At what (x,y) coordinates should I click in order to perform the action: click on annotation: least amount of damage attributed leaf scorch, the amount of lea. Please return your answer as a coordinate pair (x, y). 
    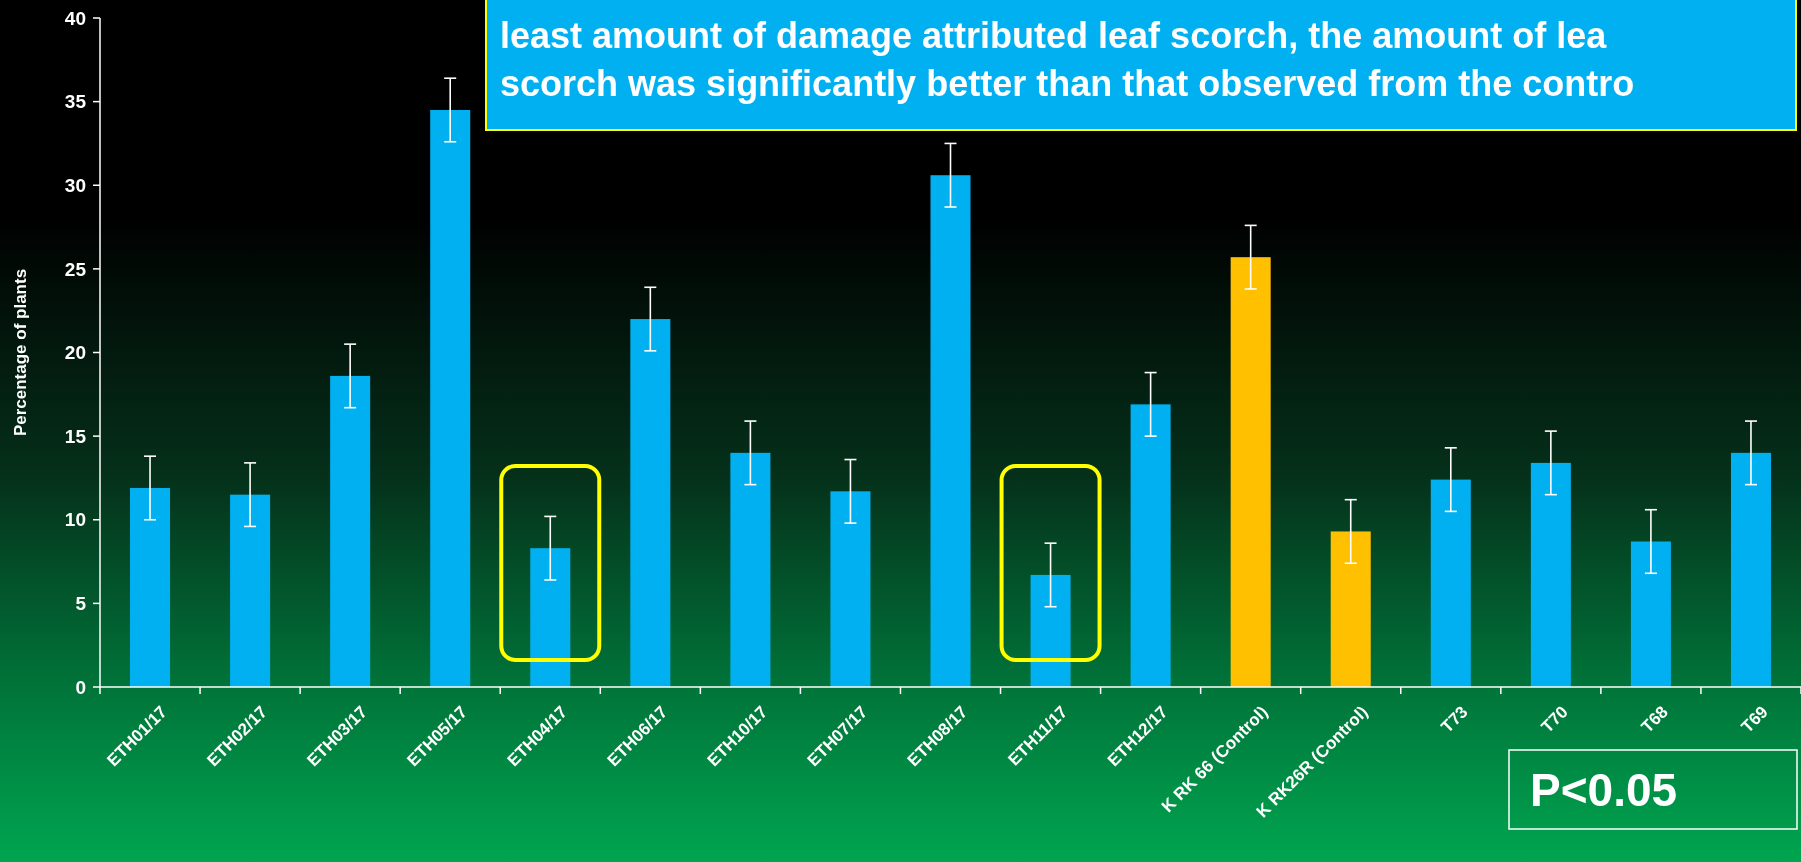
    Looking at the image, I should click on (1054, 35).